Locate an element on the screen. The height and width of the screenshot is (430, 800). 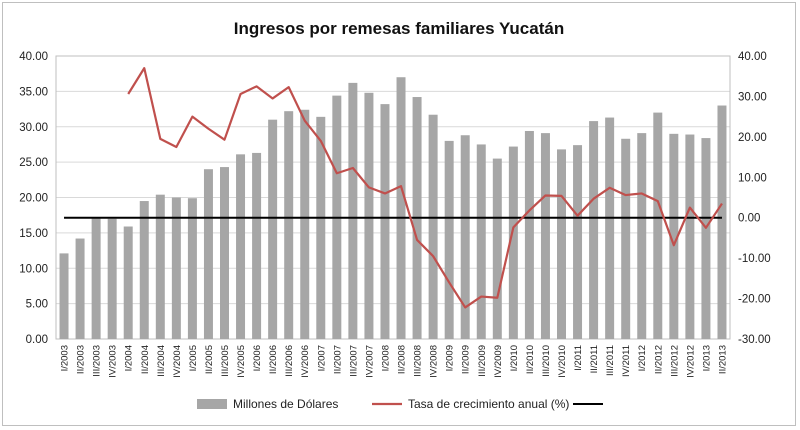
x-axis-tick-label: IV/2007 is located at coordinates (369, 361).